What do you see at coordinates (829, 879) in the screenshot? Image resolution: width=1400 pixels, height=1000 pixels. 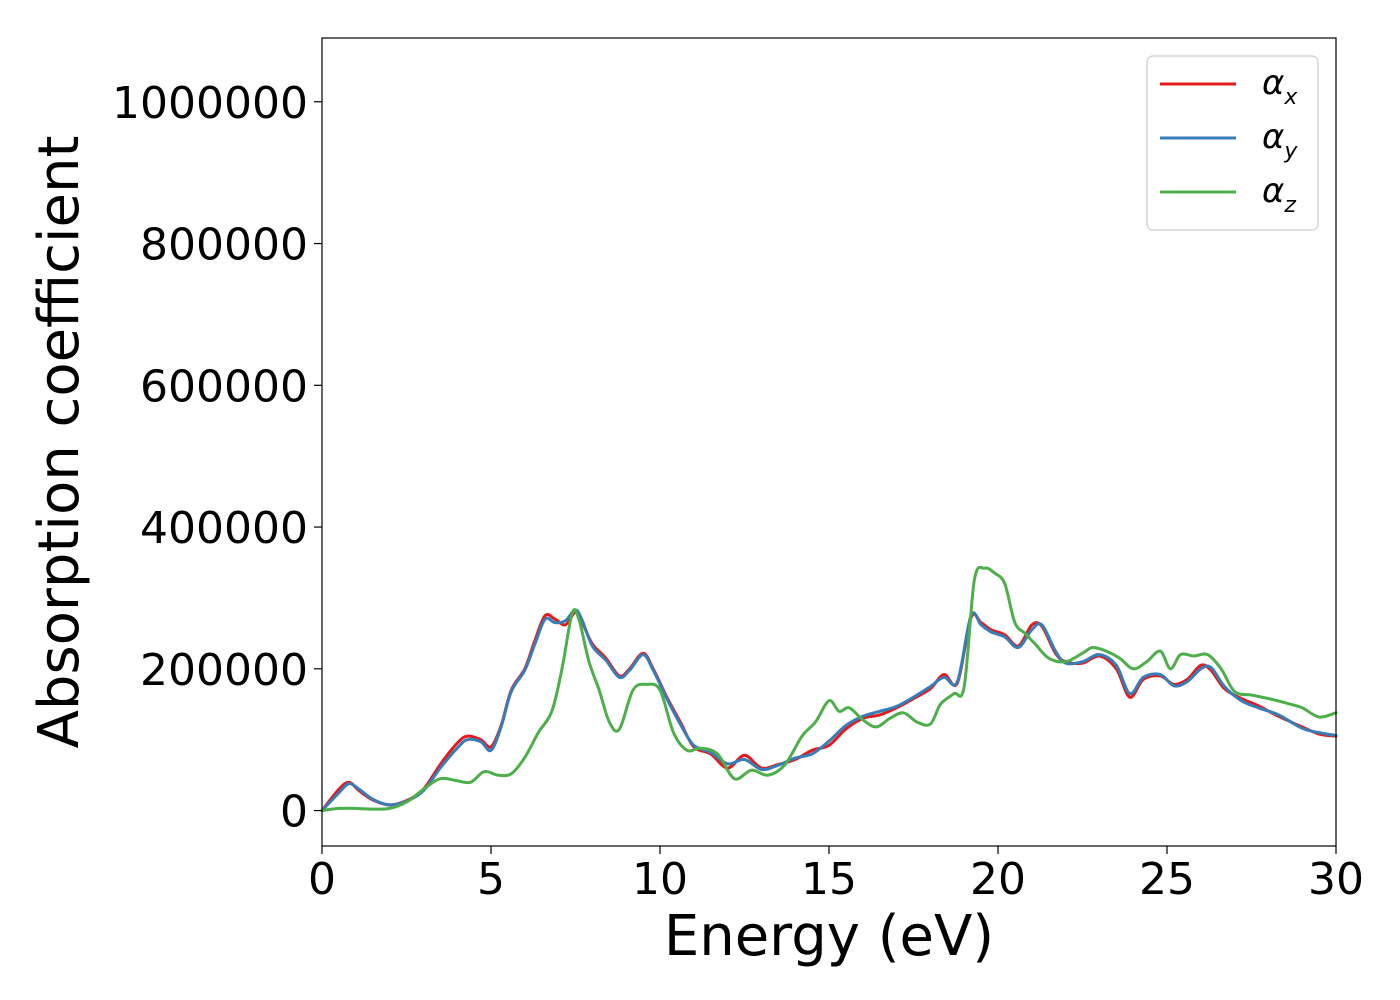 I see `x-tick-label: 15` at bounding box center [829, 879].